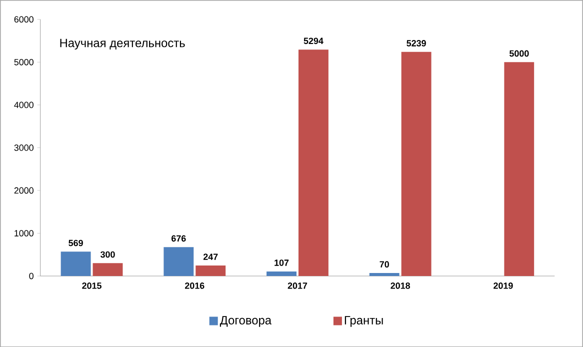  I want to click on y-tick-label: 0, so click(31, 276).